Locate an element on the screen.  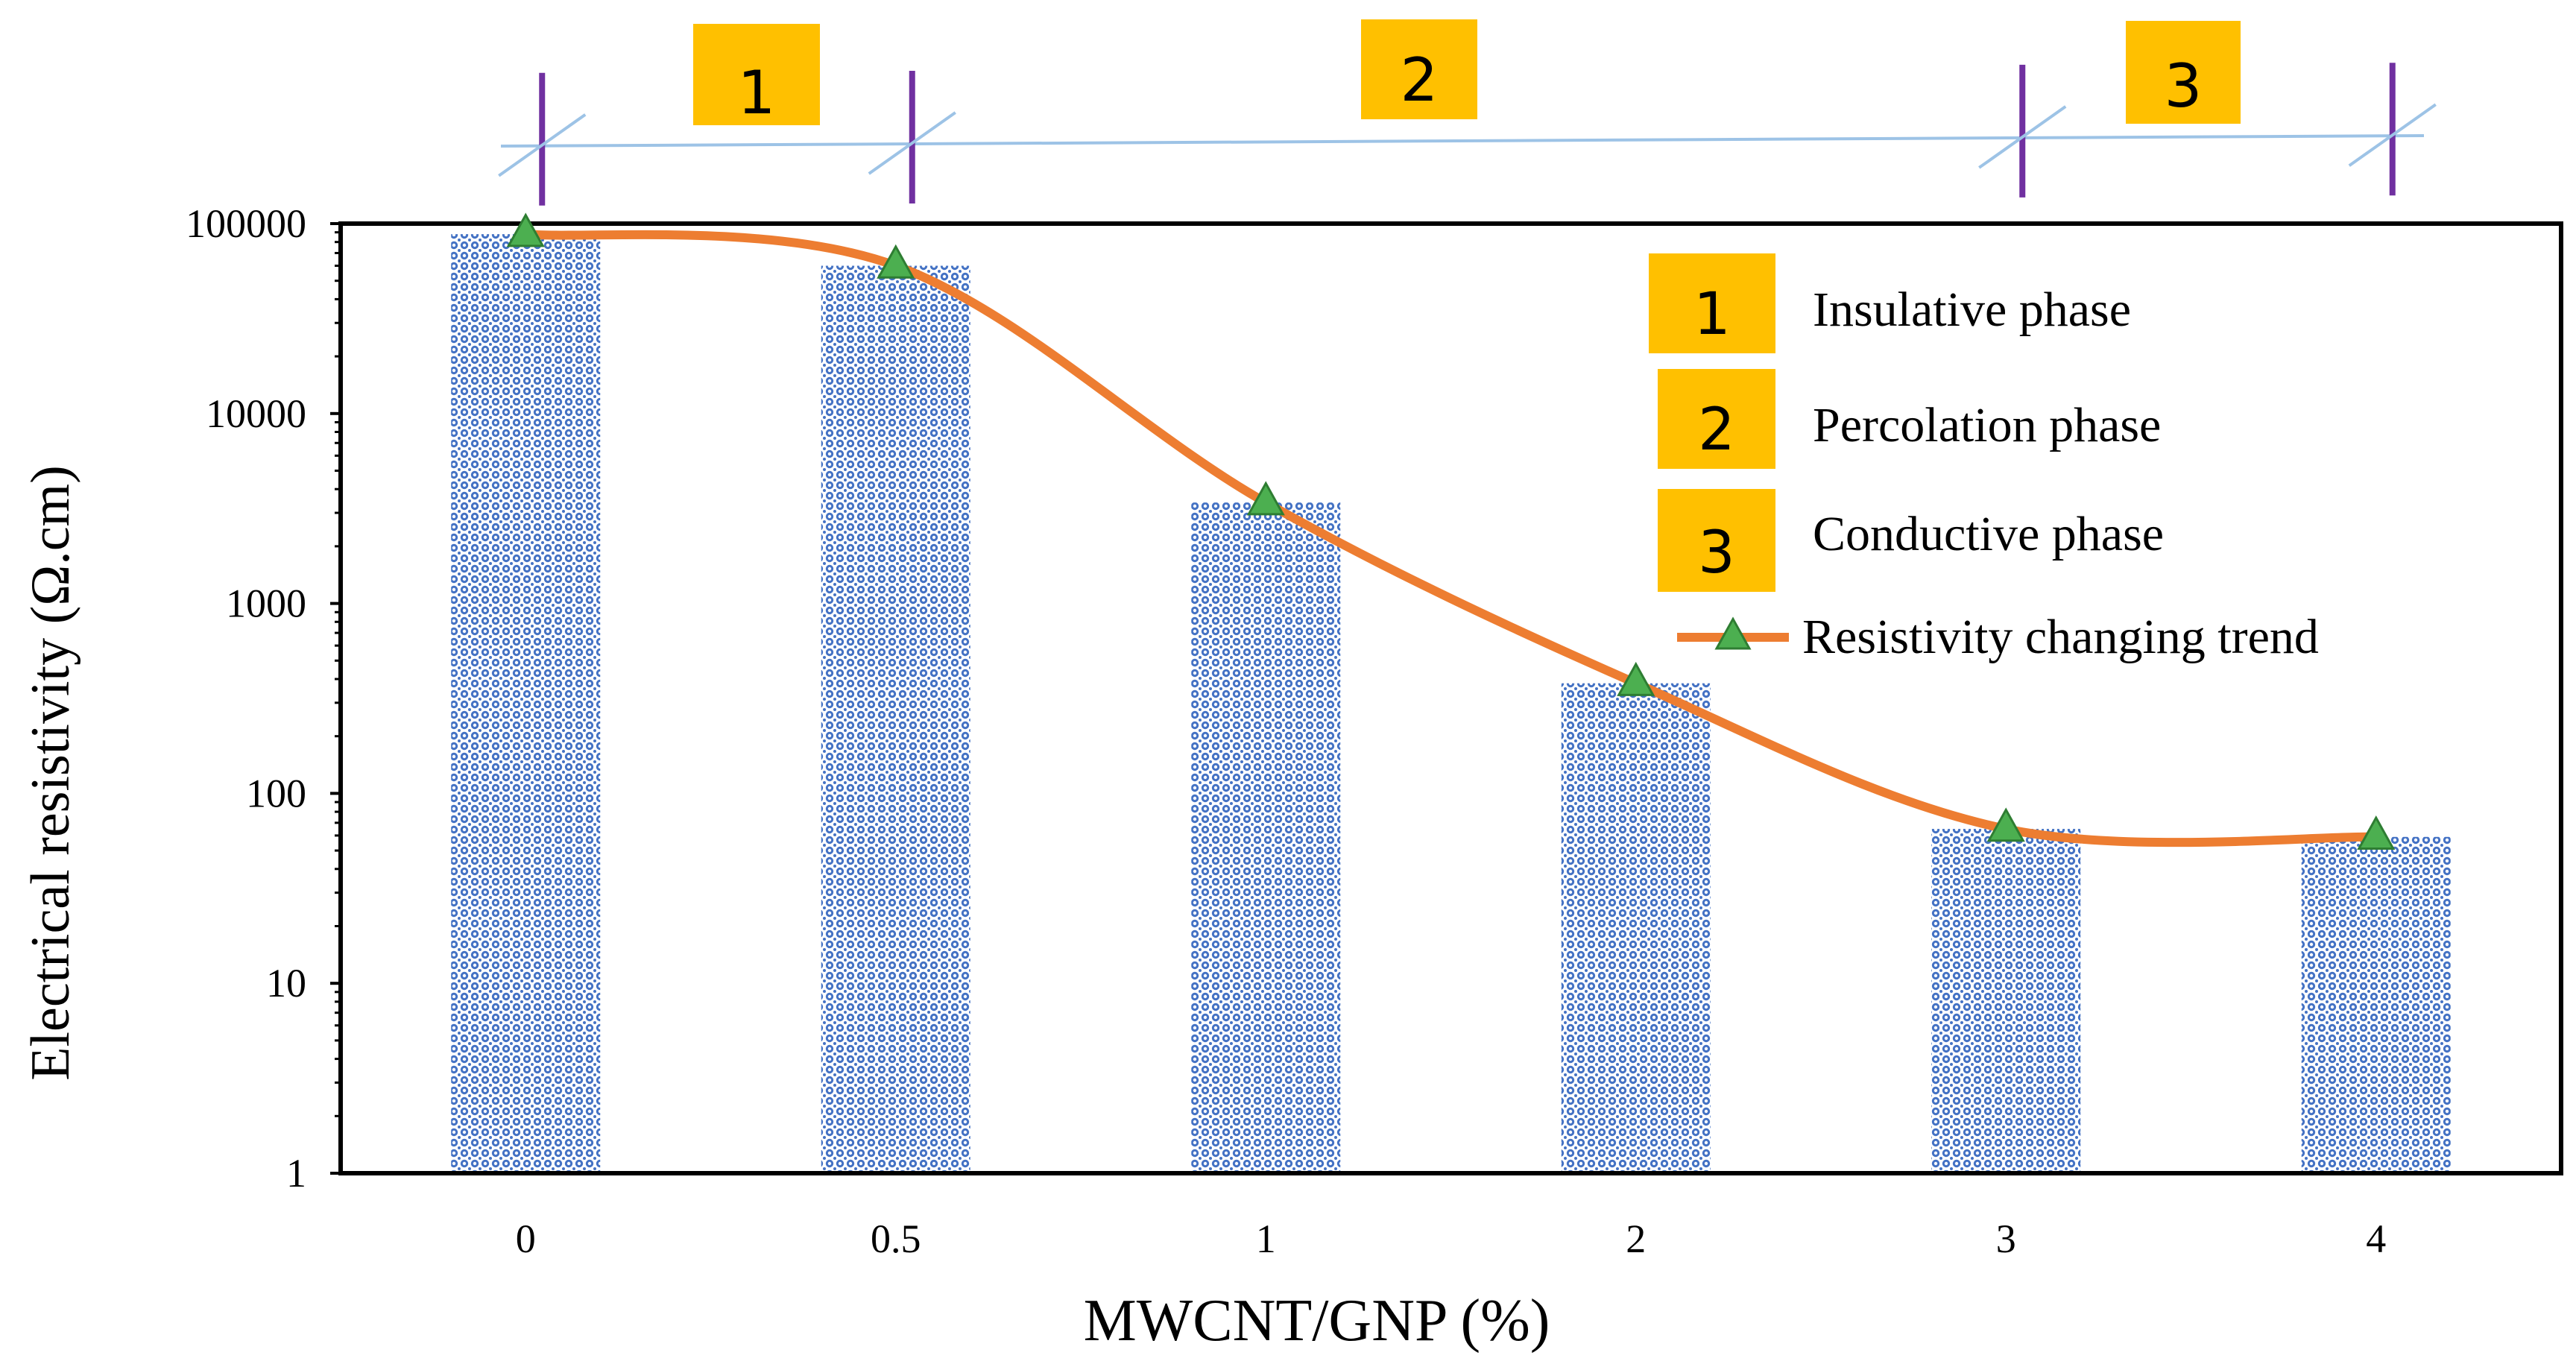
y-tick-label: 10000 is located at coordinates (256, 413).